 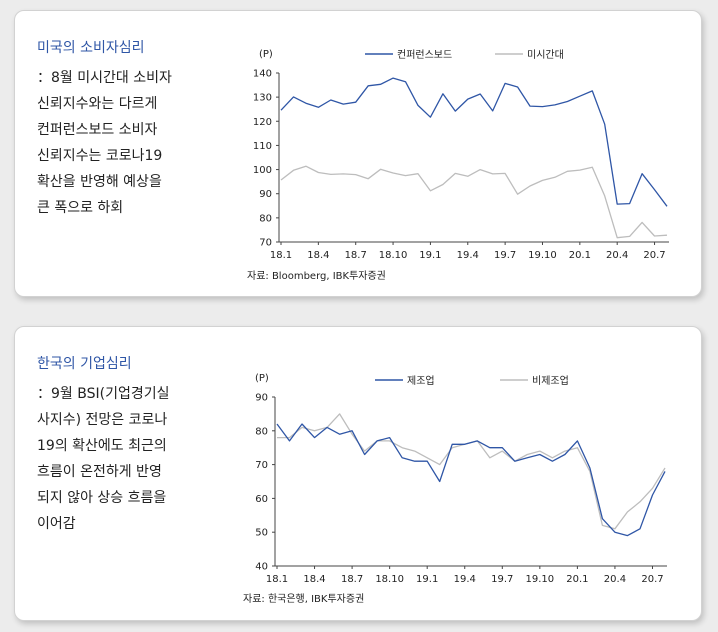 I want to click on panel-title: 한국의 기업심리, so click(x=84, y=364).